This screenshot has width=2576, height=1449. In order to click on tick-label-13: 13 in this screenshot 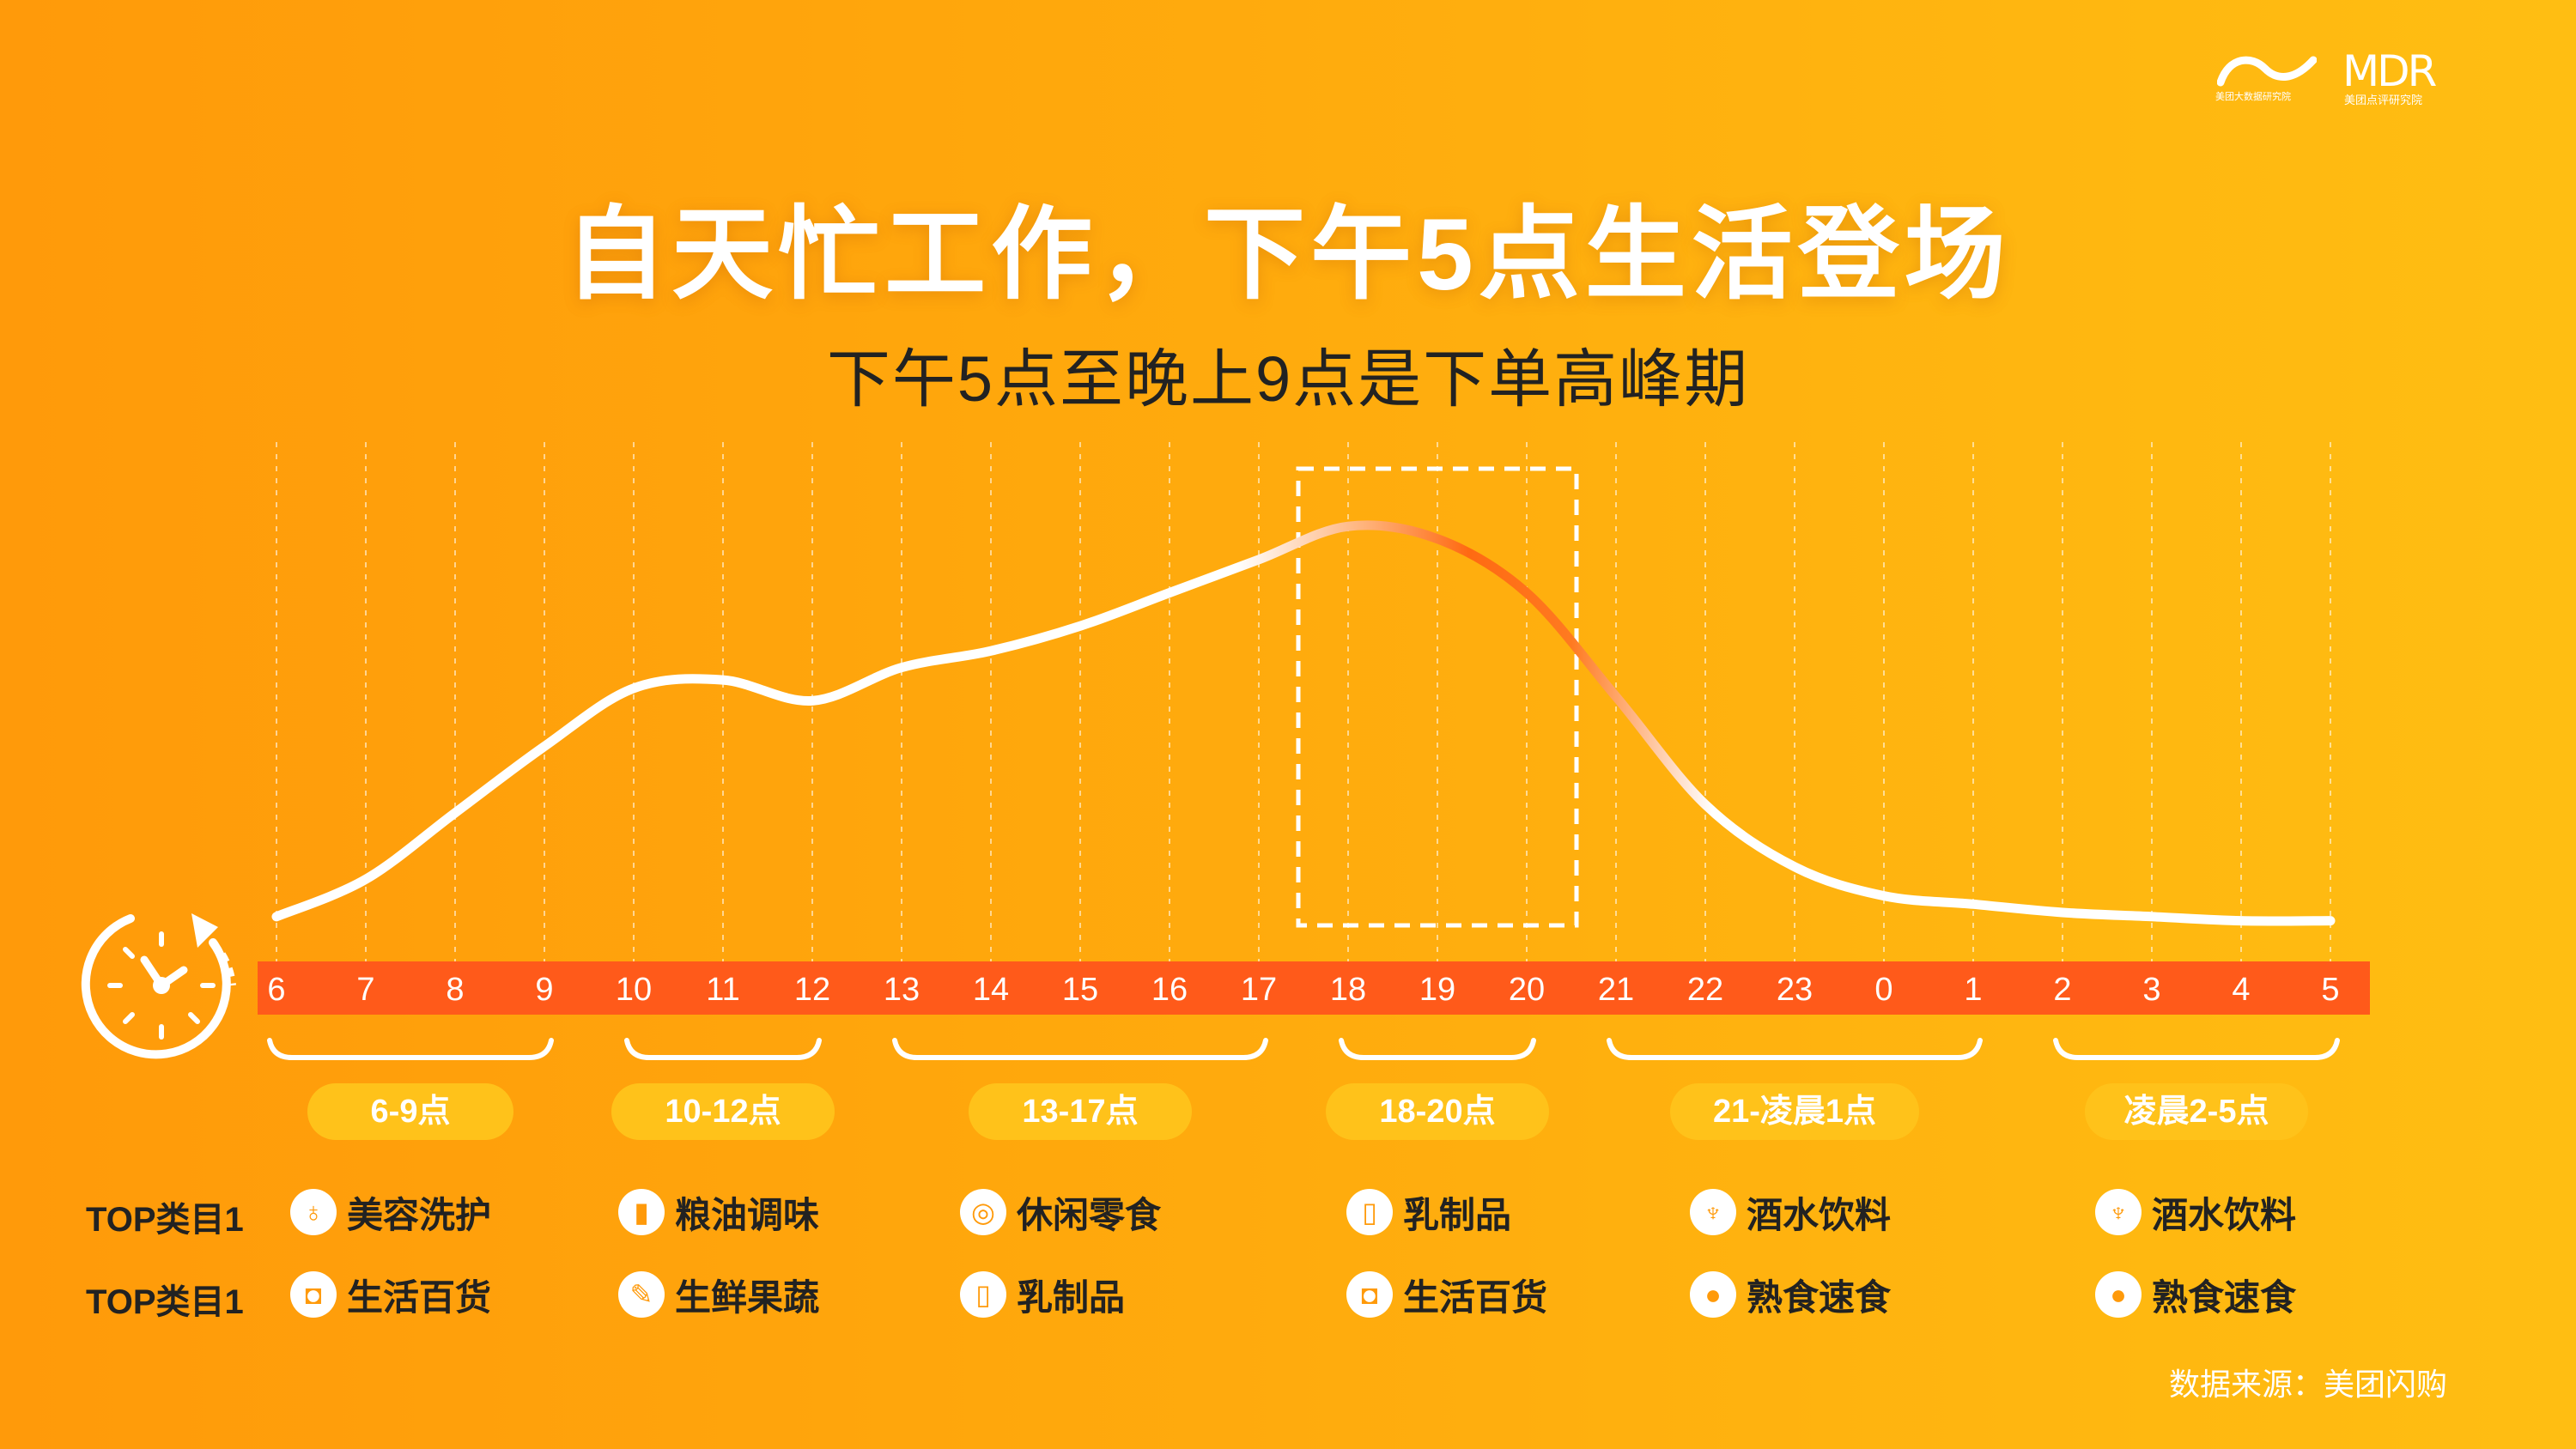, I will do `click(902, 990)`.